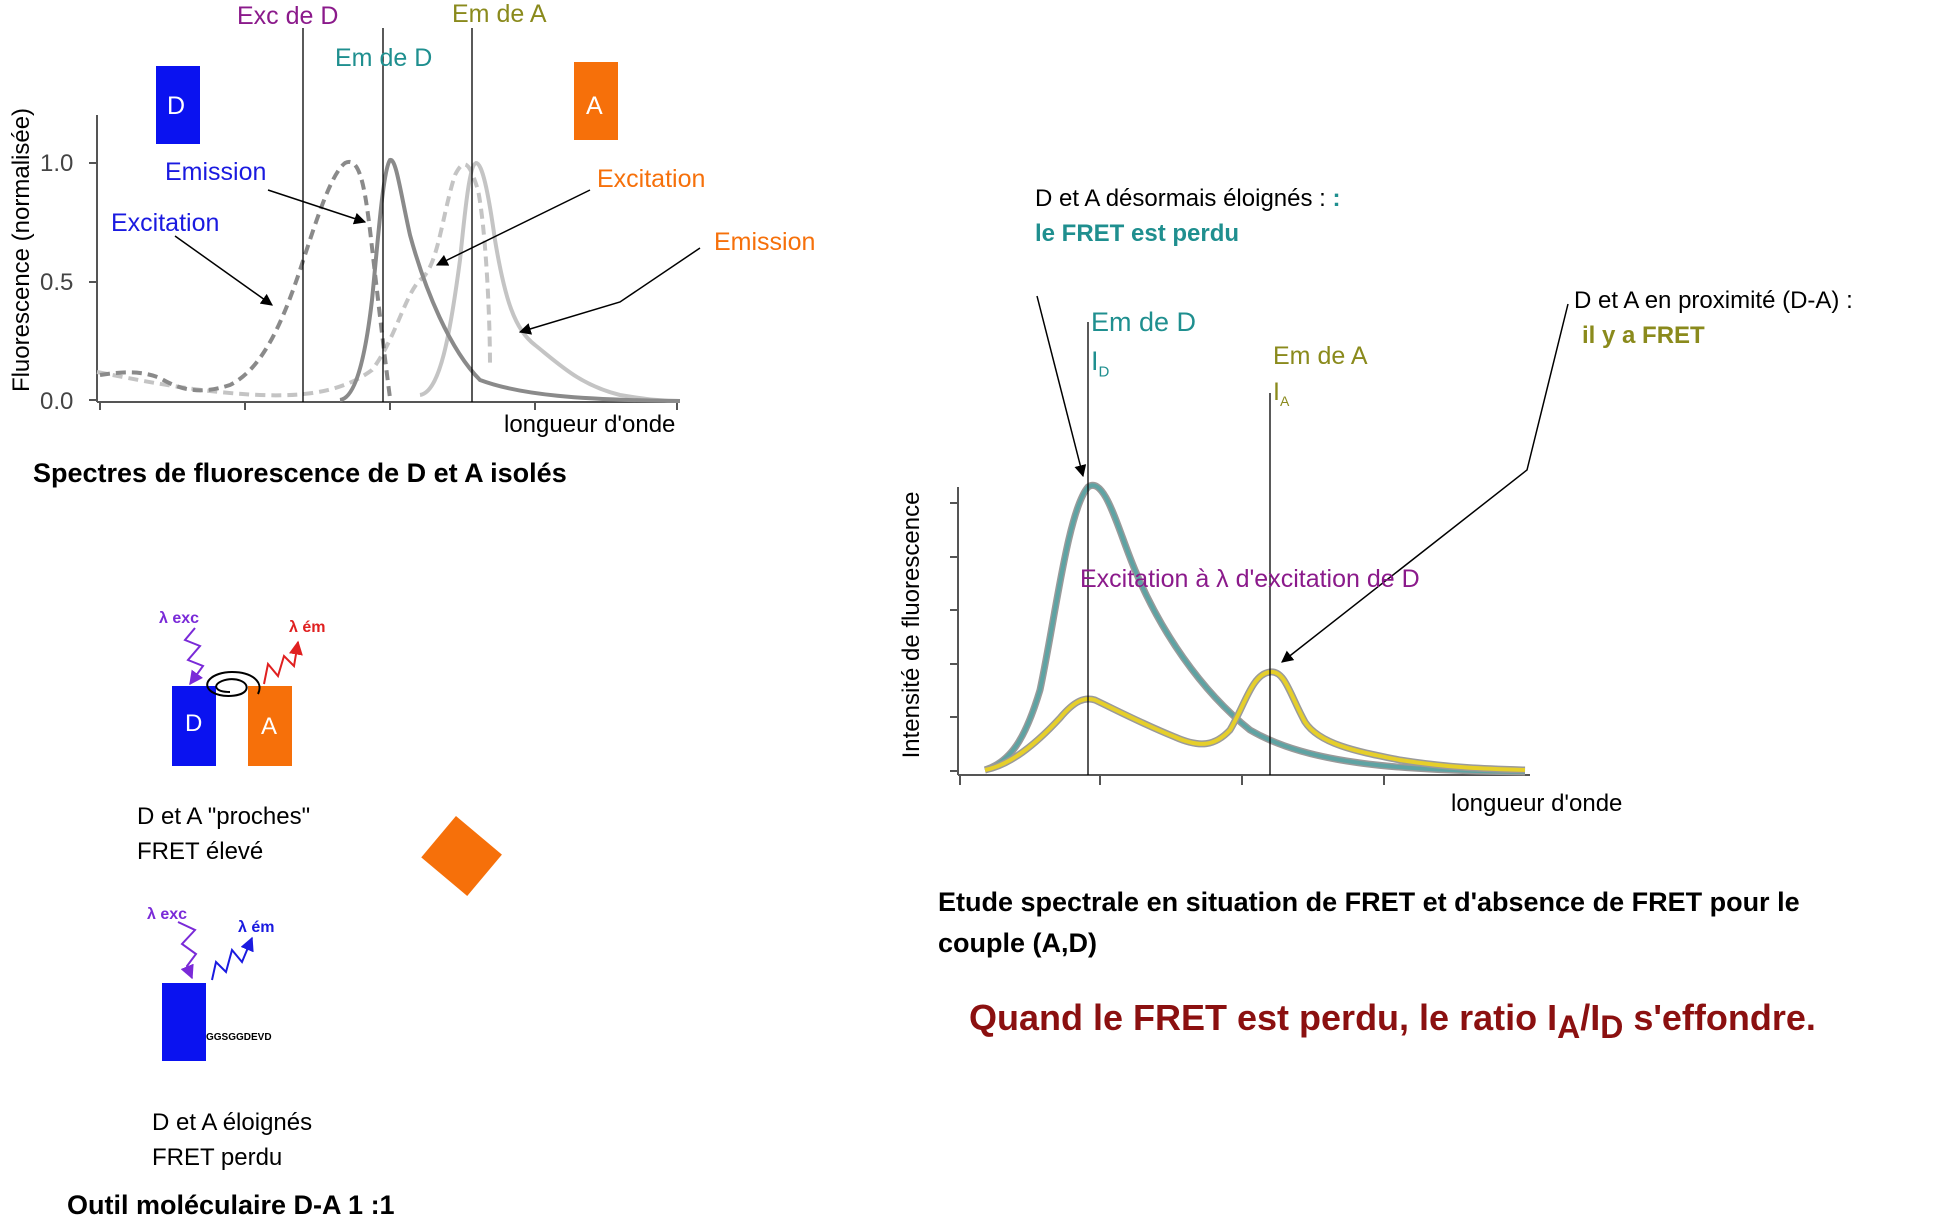 The width and height of the screenshot is (1960, 1220). I want to click on linker-sequence: GGSGGDEVD, so click(239, 1037).